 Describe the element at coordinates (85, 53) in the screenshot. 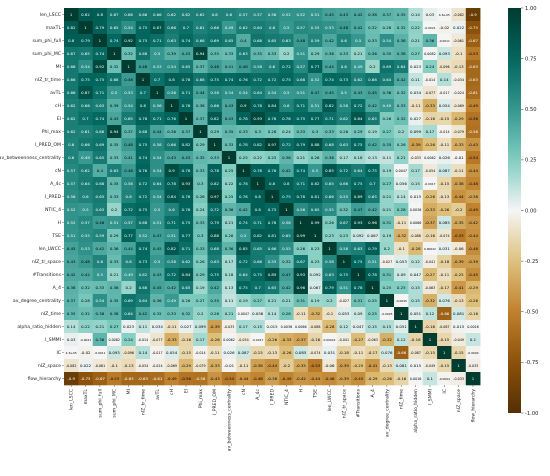

I see `cell-value: 0.65` at that location.